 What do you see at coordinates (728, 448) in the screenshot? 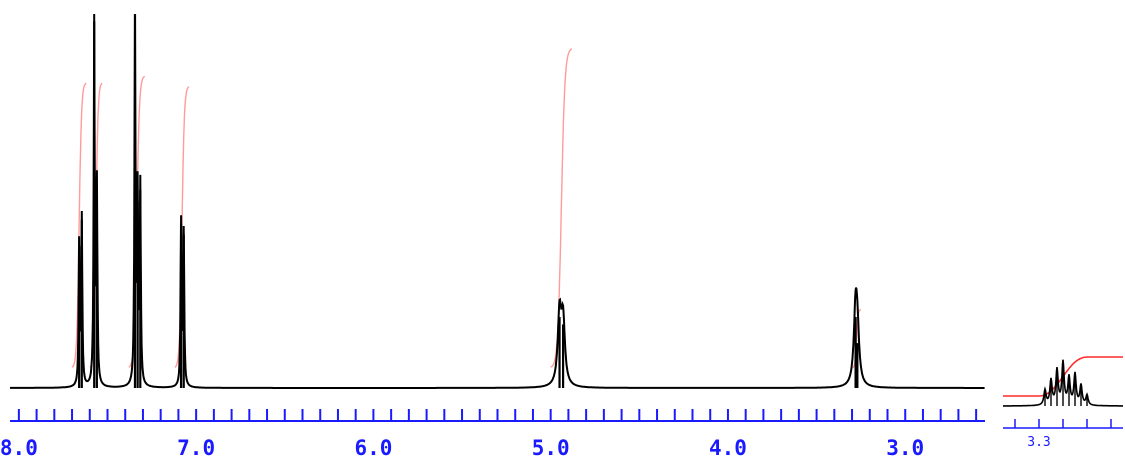
I see `tick-label: 4.0` at bounding box center [728, 448].